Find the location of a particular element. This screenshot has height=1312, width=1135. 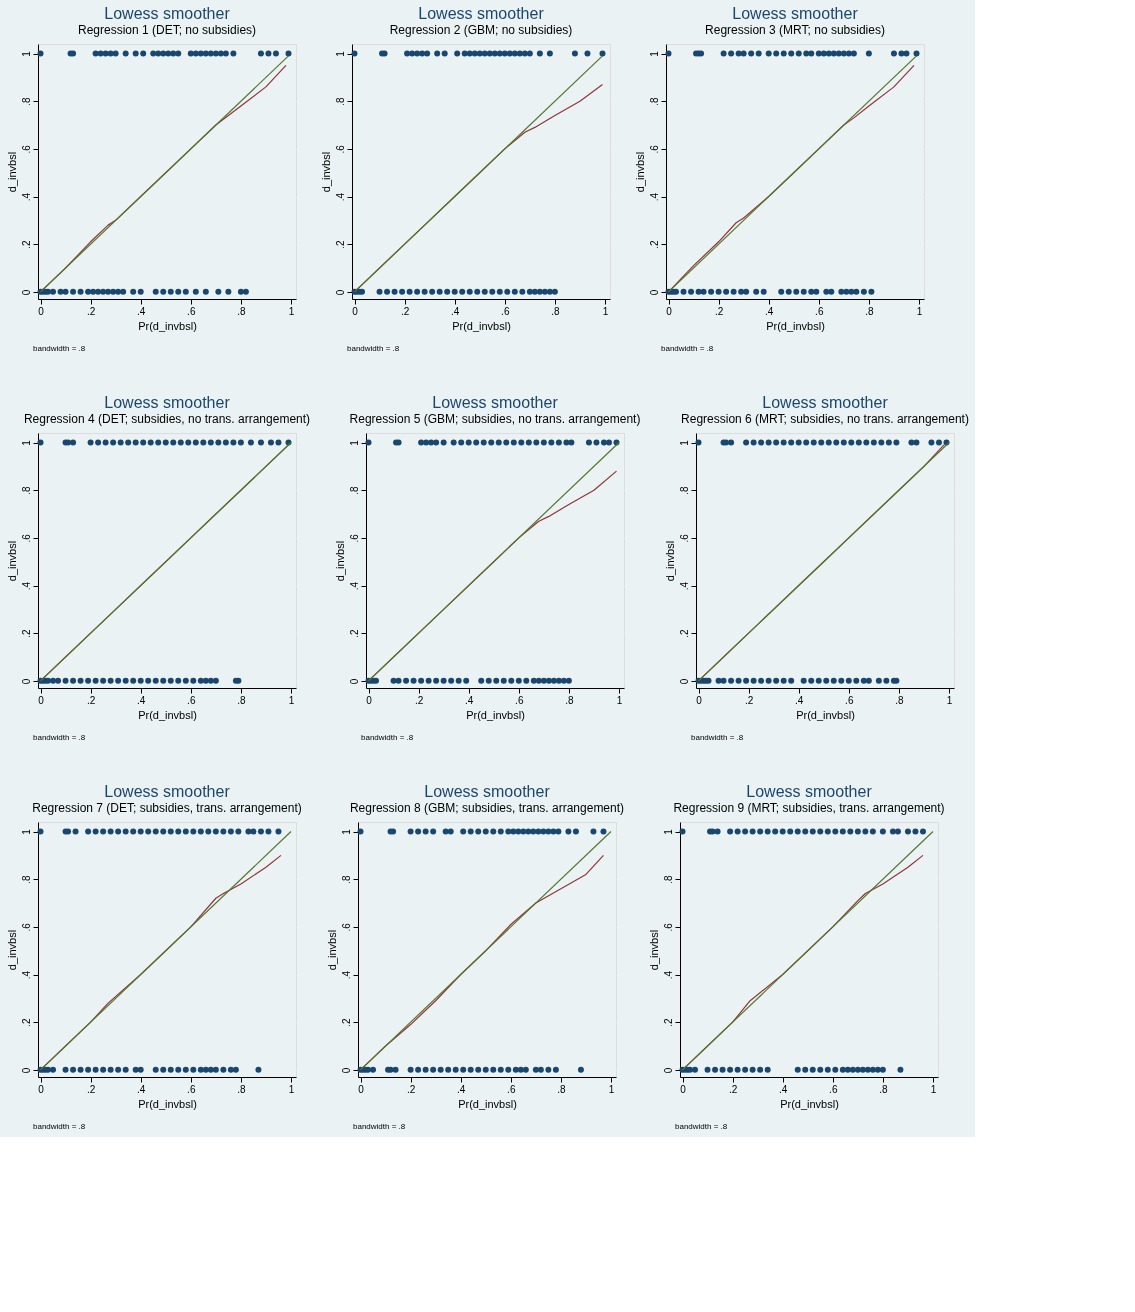

chart-subtitle: Regression 6 (MRT; subsidies, no trans. arrangement) is located at coordinates (825, 419).